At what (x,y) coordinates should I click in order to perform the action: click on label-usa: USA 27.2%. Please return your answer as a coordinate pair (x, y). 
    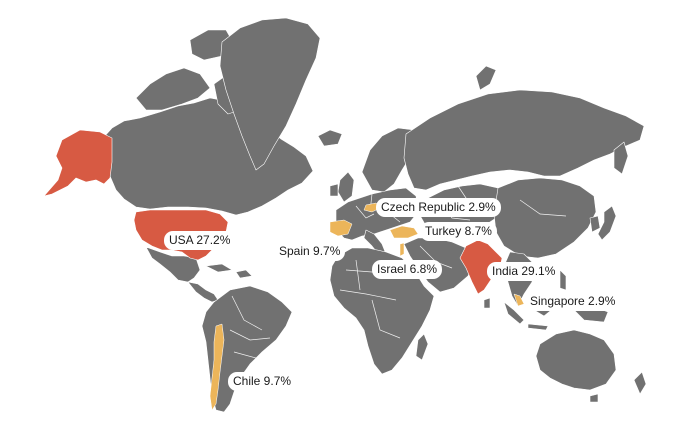
    Looking at the image, I should click on (200, 240).